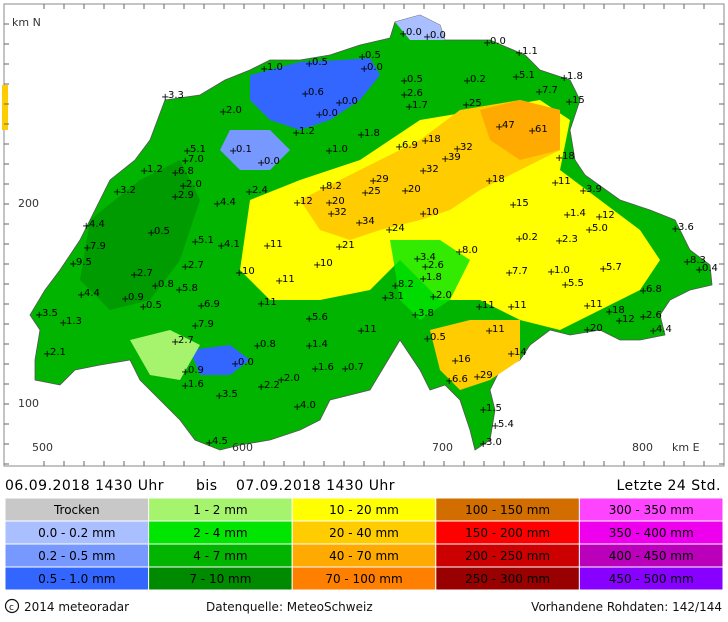 This screenshot has width=728, height=622. Describe the element at coordinates (507, 579) in the screenshot. I see `legend-label: 250 - 300 mm` at that location.